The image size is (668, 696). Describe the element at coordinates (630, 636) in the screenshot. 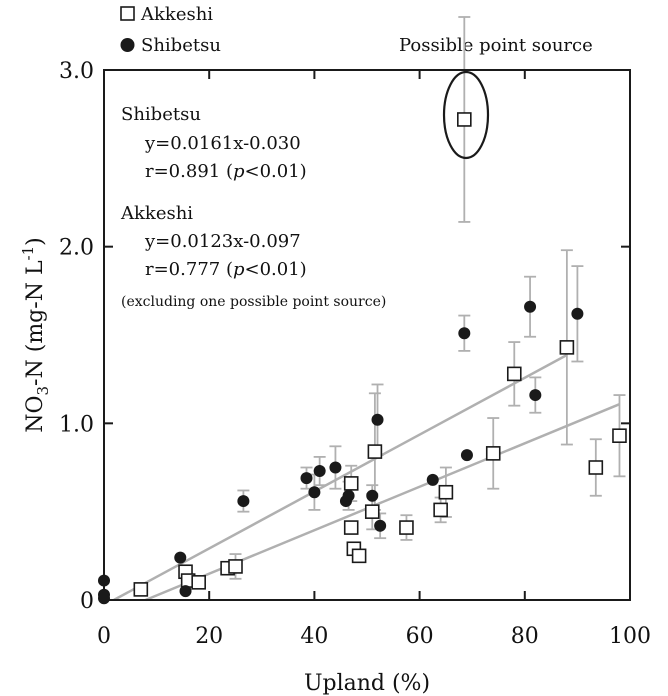

I see `x-tick-label: 100` at that location.